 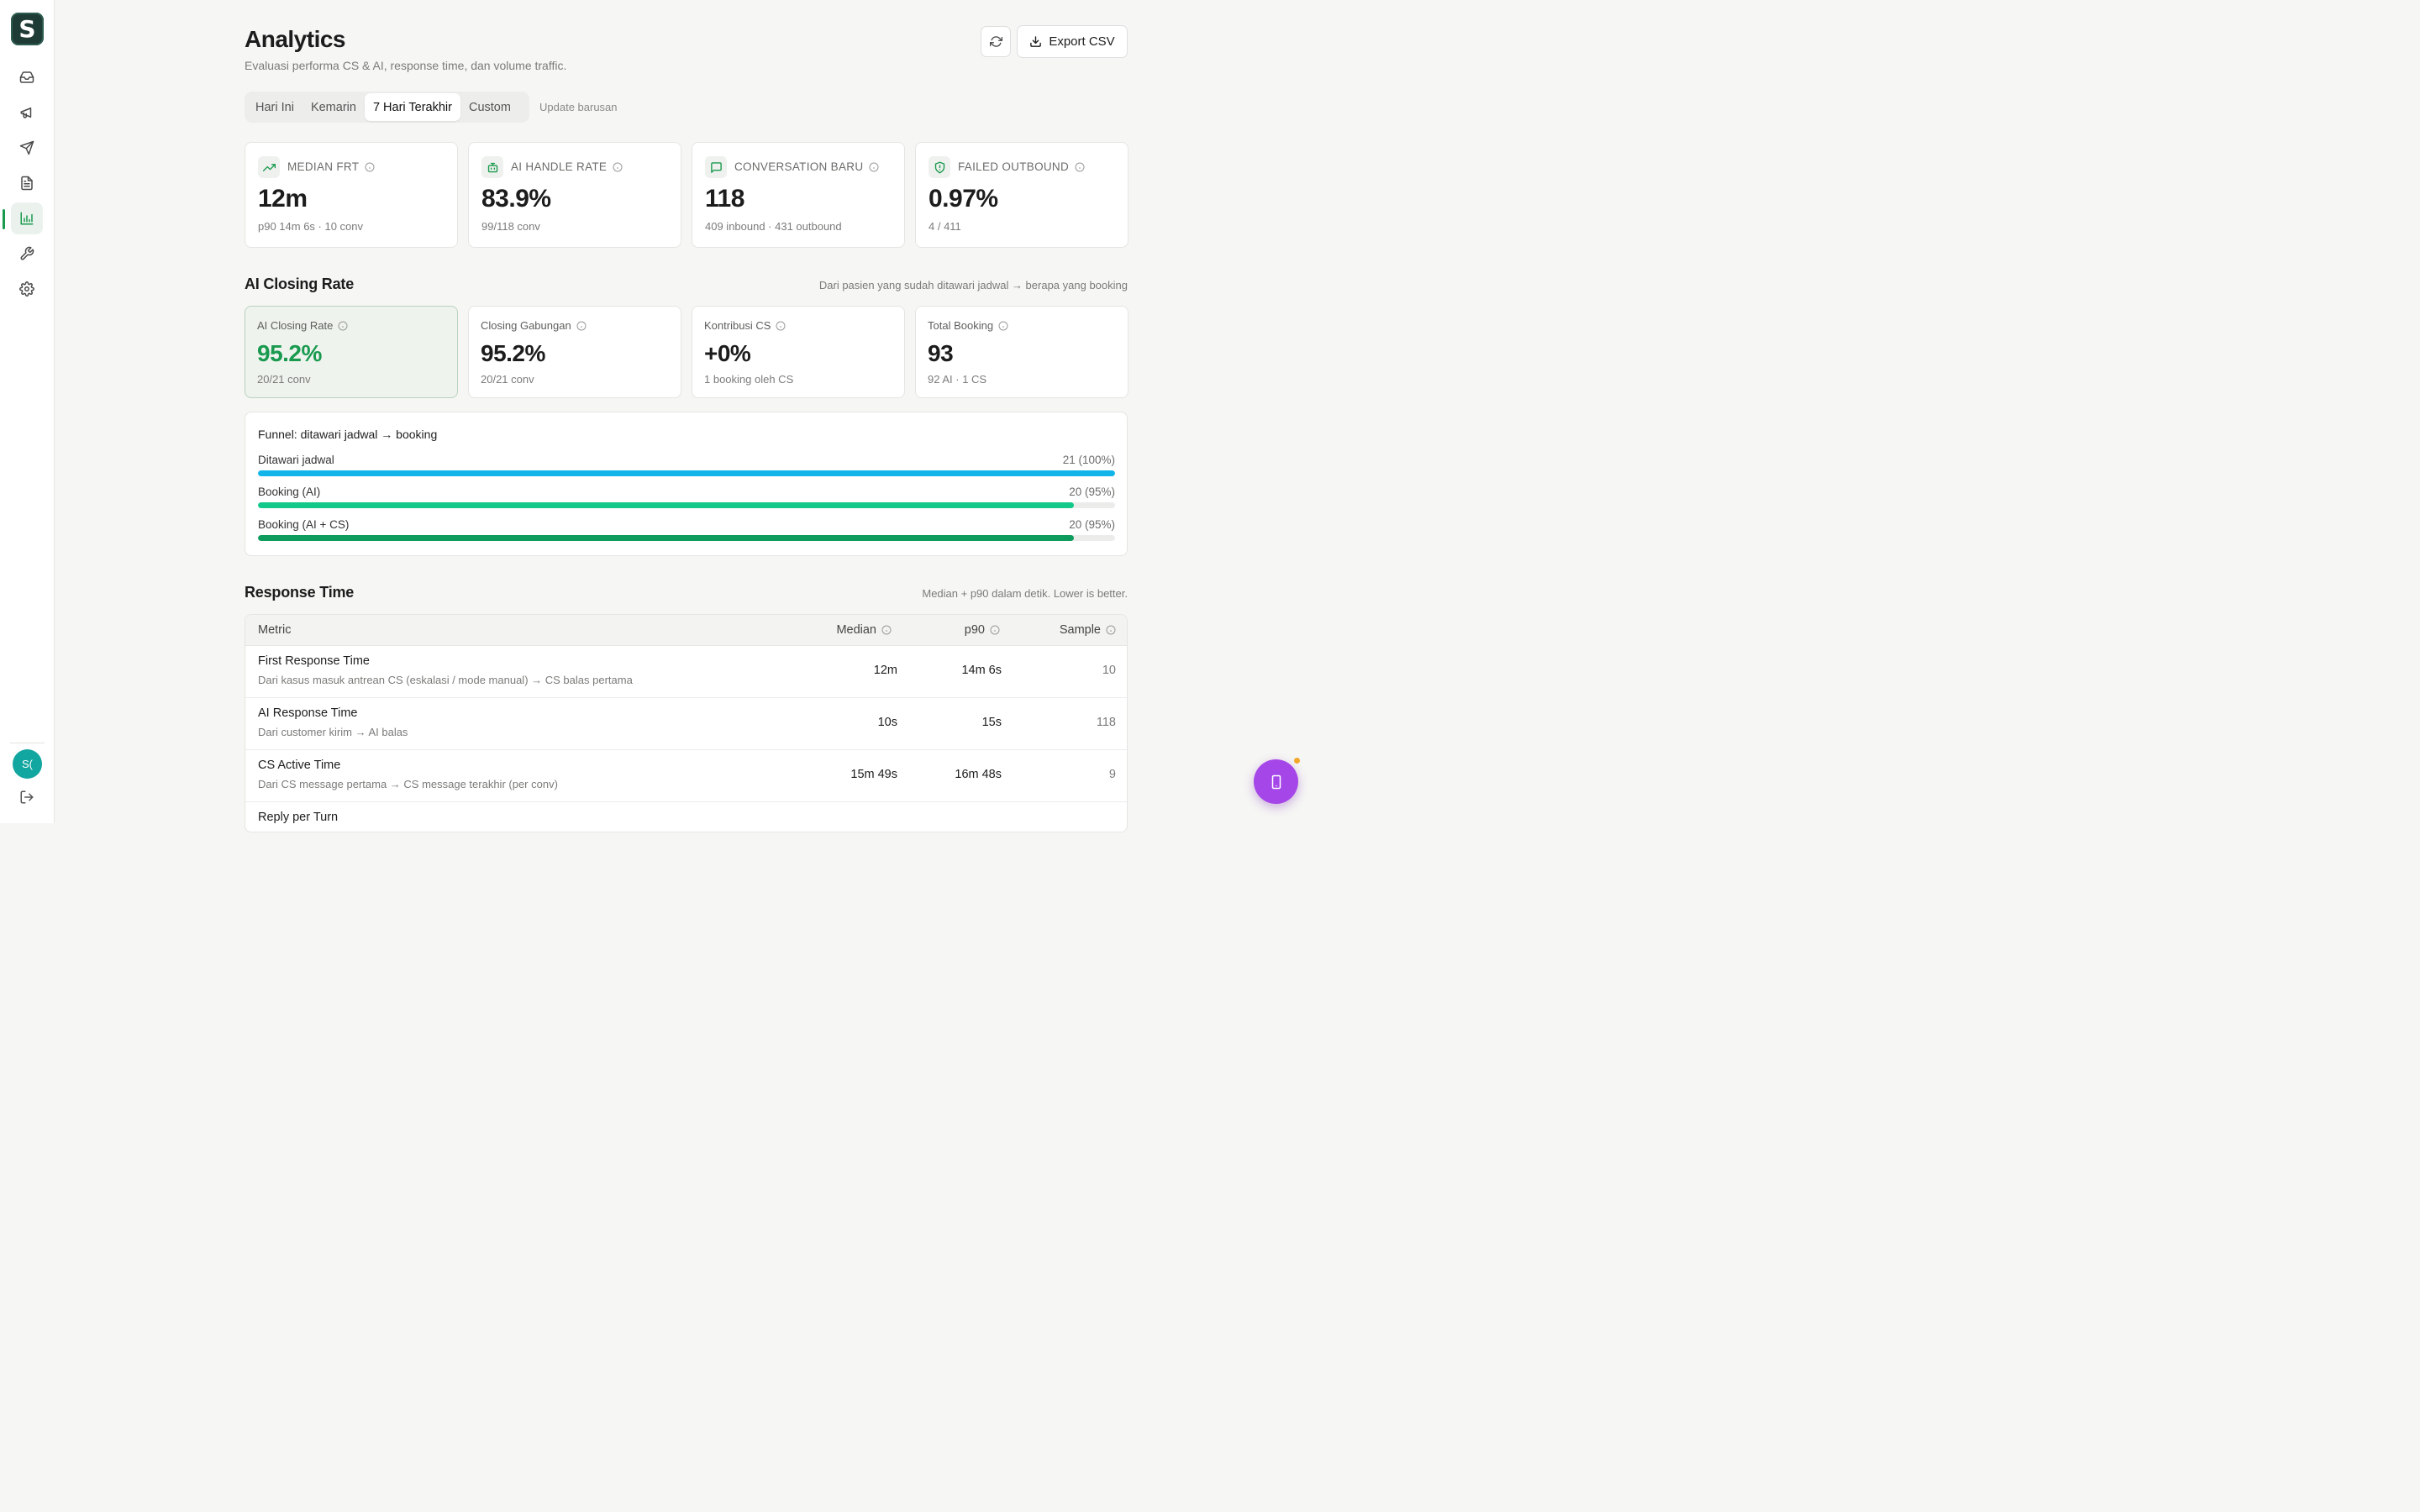 What do you see at coordinates (511, 226) in the screenshot?
I see `kpi-sub: 99/118 conv` at bounding box center [511, 226].